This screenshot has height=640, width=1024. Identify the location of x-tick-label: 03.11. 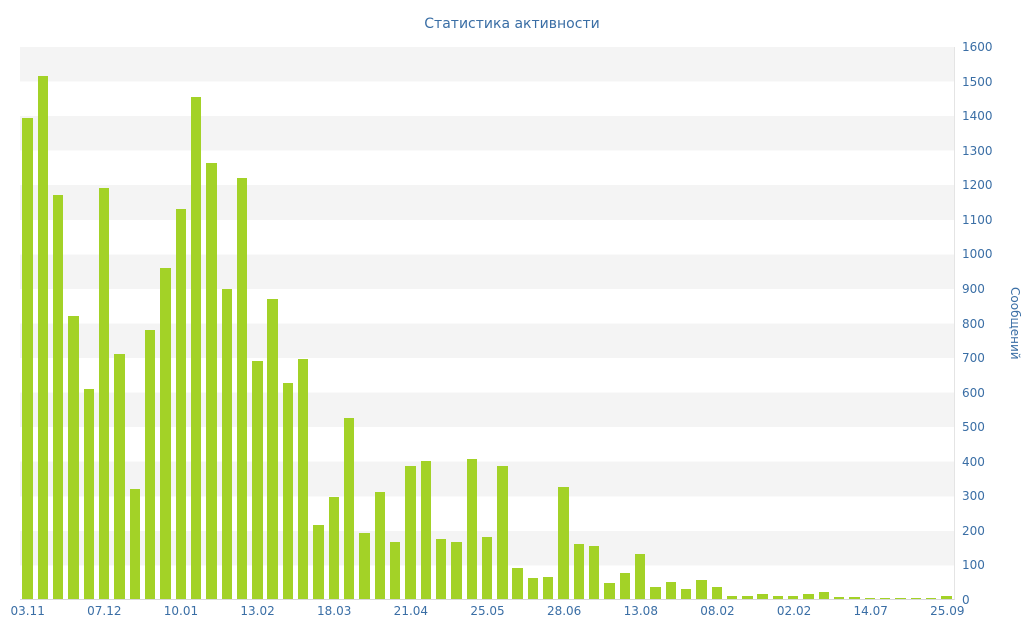
(27, 611).